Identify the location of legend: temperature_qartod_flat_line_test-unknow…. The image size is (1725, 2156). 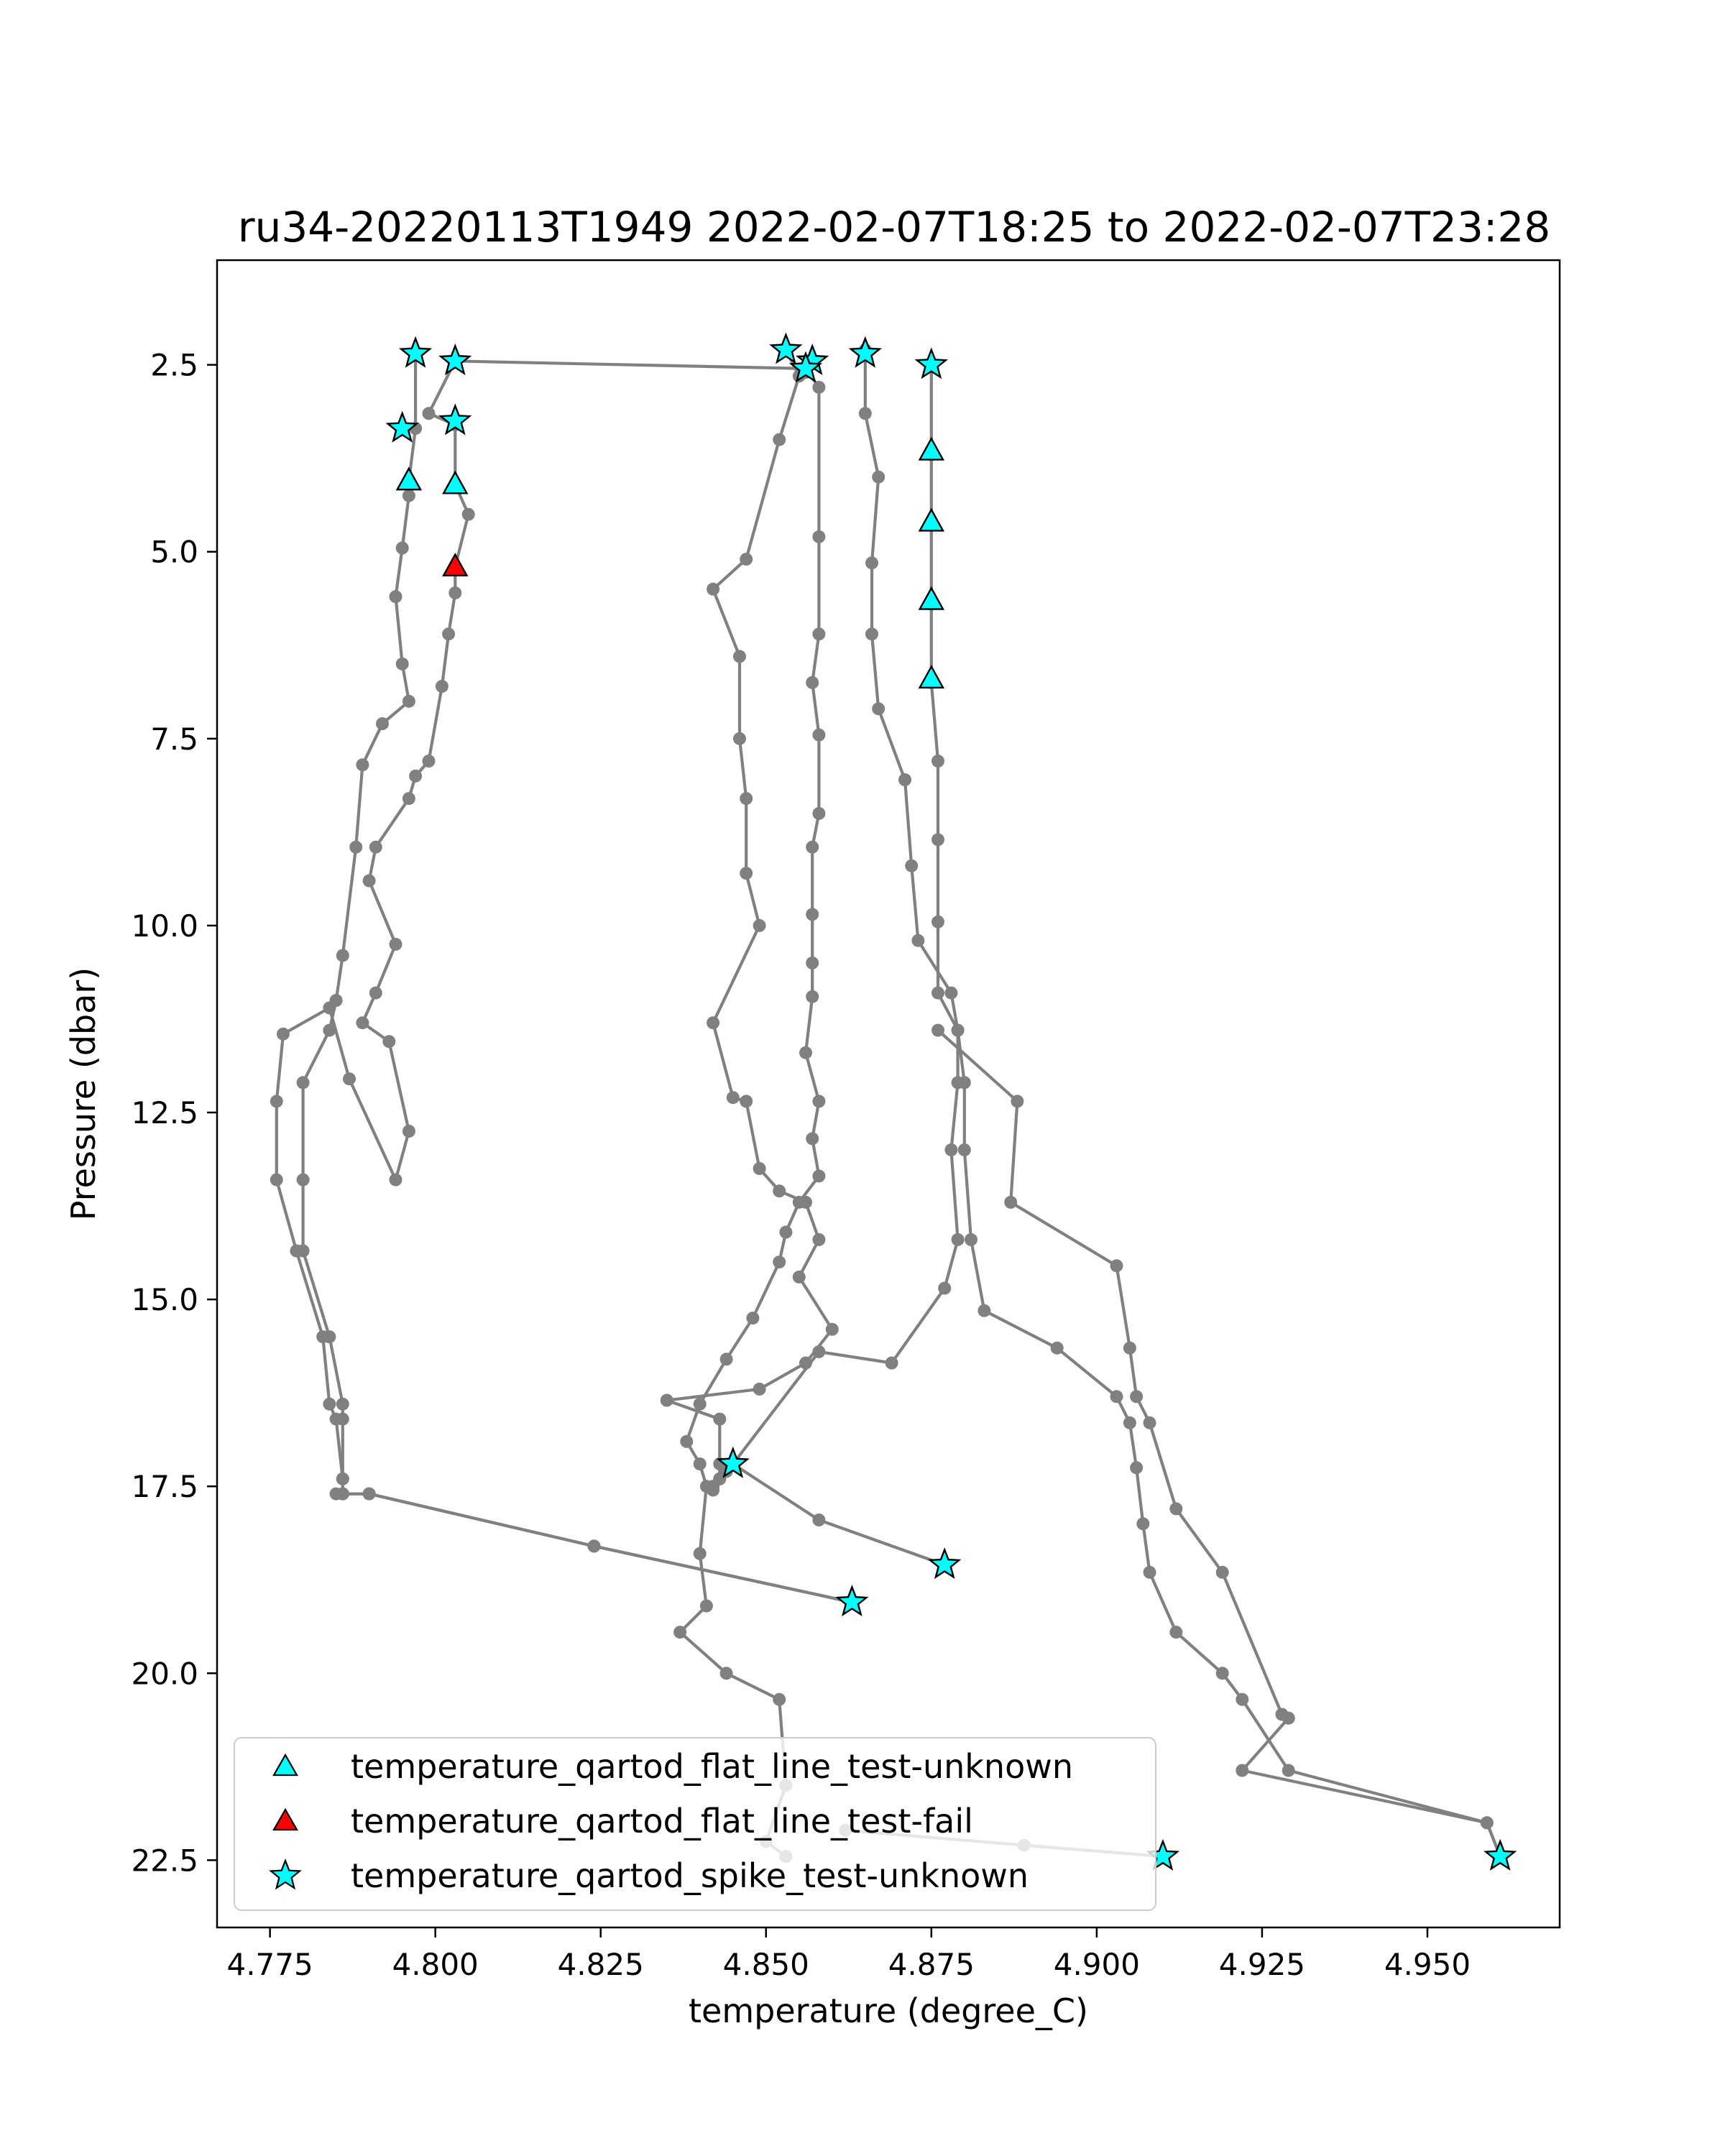
(695, 1824).